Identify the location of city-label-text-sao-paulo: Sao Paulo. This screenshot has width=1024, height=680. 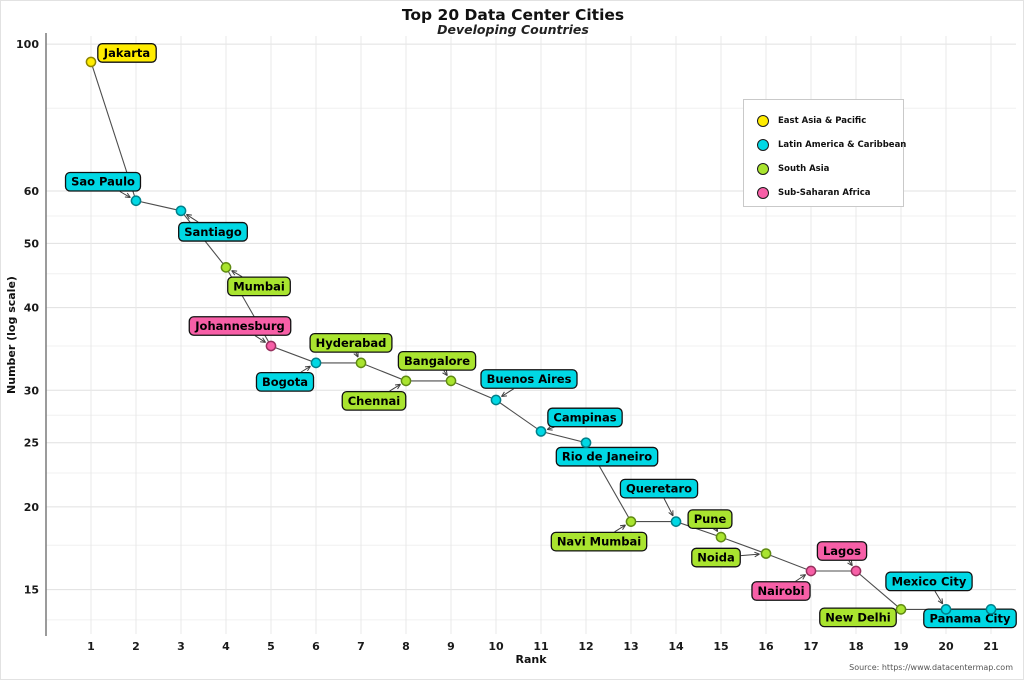
(103, 182).